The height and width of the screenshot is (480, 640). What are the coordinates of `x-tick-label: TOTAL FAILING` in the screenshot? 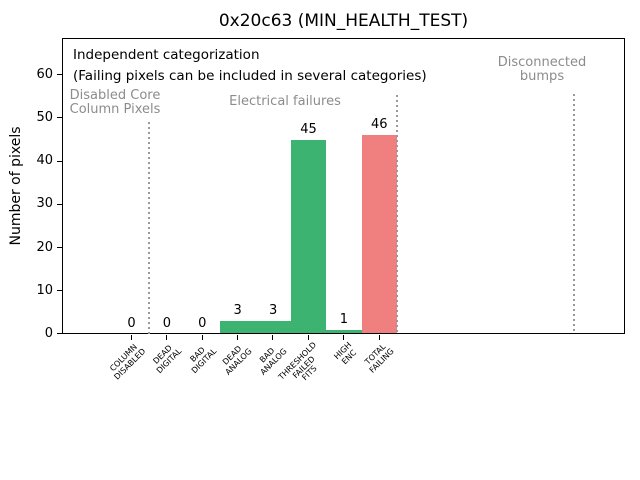 It's located at (279, 358).